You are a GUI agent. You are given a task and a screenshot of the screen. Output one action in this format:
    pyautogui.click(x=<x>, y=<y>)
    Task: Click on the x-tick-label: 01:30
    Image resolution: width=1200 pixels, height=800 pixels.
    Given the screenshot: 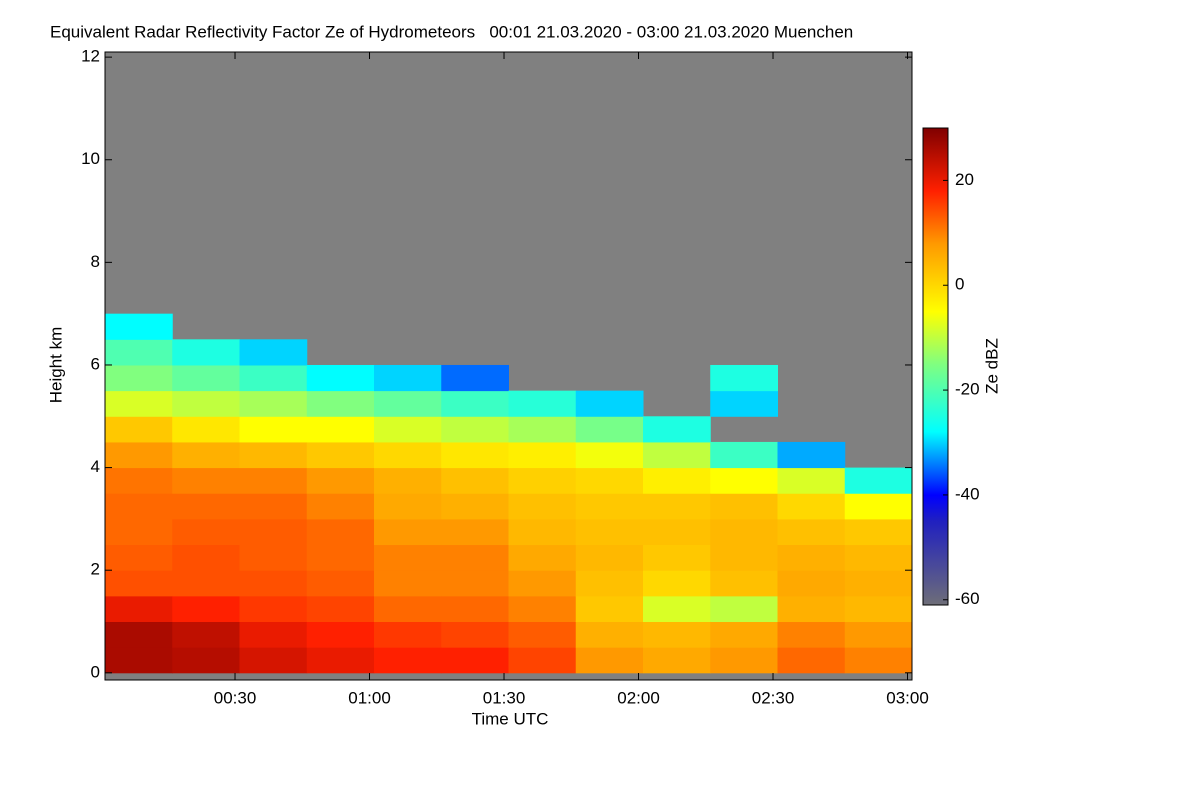 What is the action you would take?
    pyautogui.click(x=504, y=697)
    